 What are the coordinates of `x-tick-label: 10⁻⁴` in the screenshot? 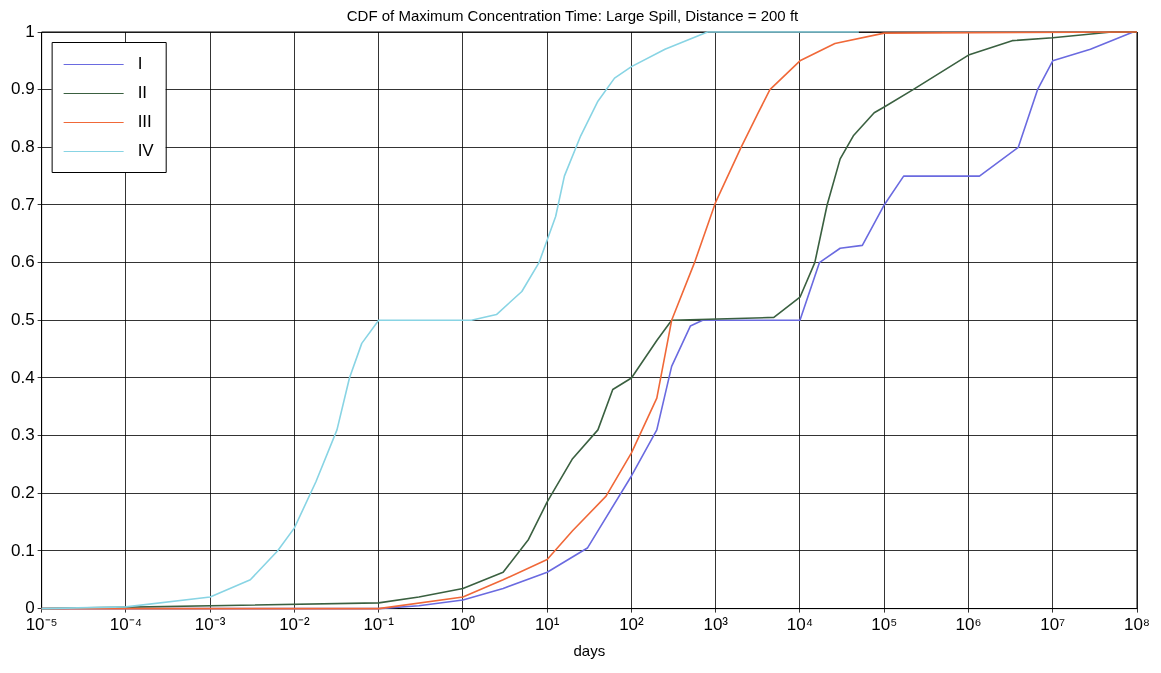 It's located at (125, 625).